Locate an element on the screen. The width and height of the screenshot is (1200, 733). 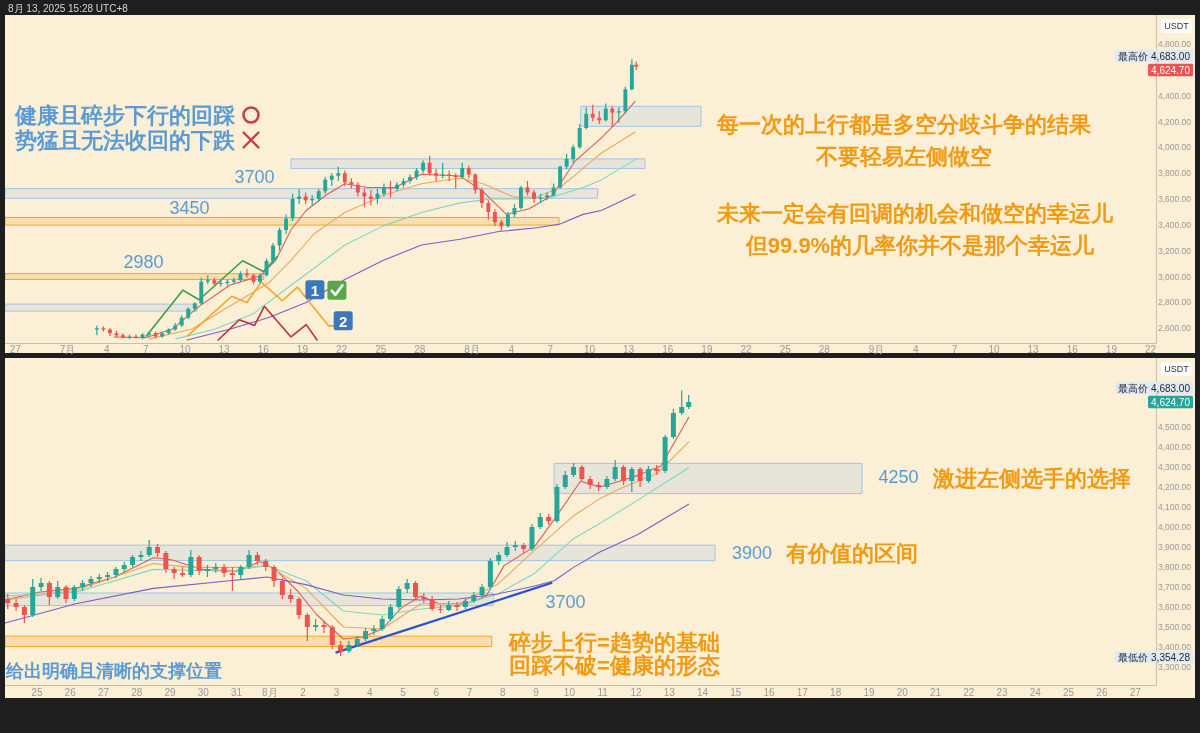
x-tick-label: 5 is located at coordinates (403, 692).